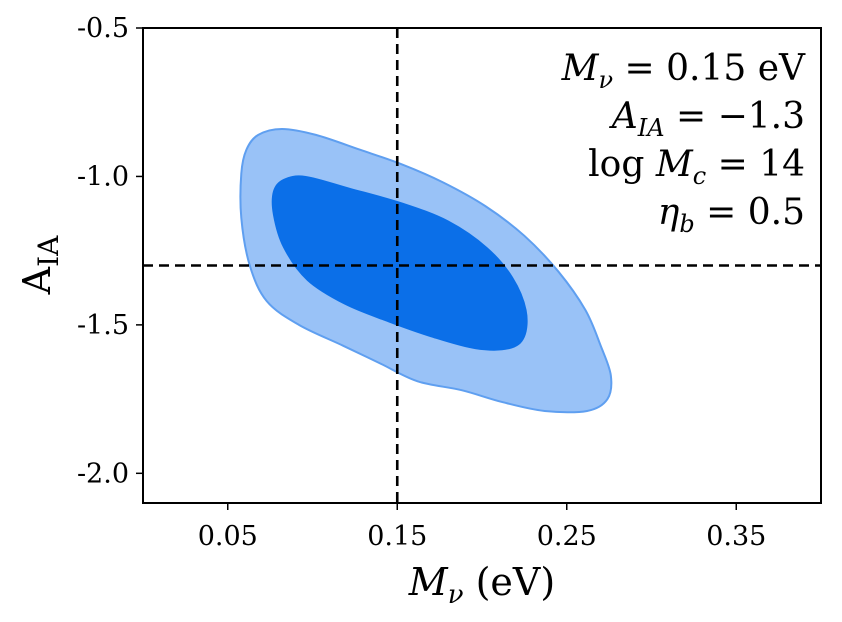 The image size is (842, 622). I want to click on x-axis-label-subscript: ν, so click(456, 595).